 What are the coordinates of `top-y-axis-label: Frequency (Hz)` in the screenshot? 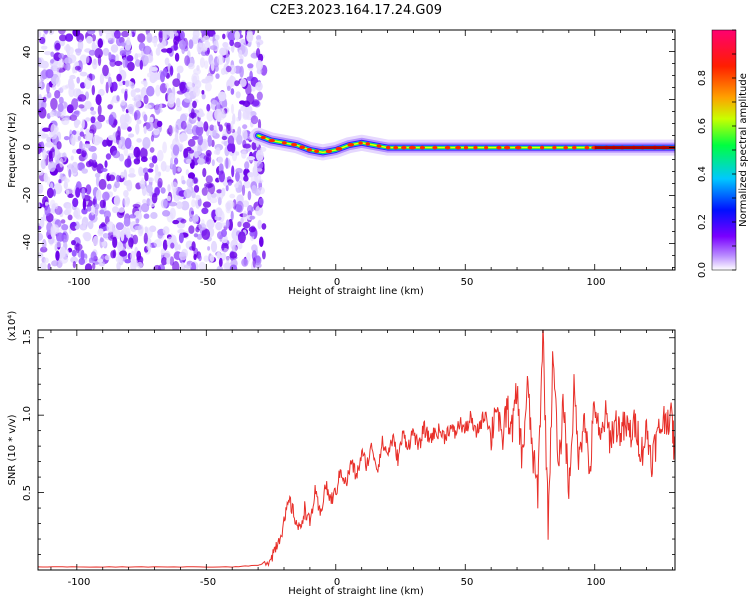 It's located at (12, 150).